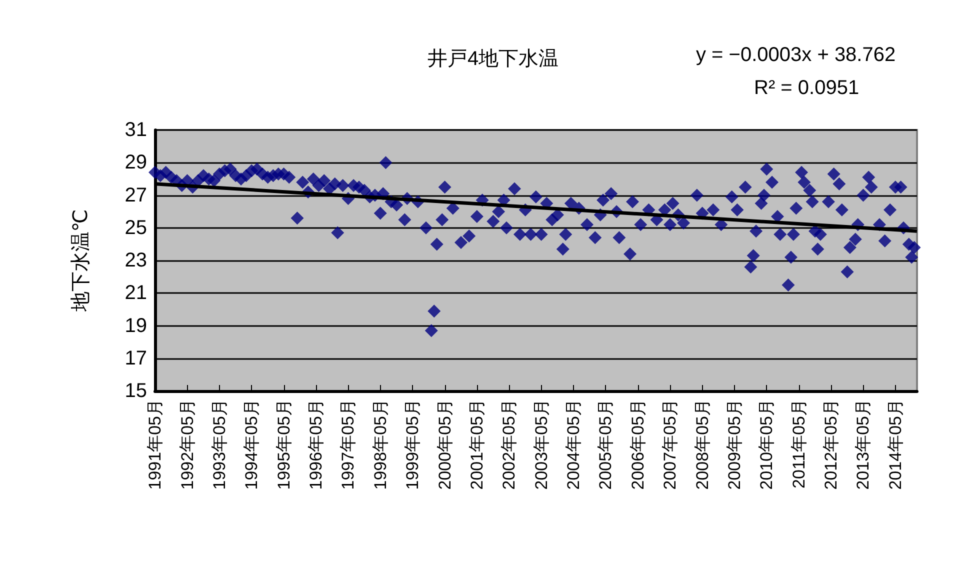  I want to click on x-tick-label: 1995年05月, so click(284, 444).